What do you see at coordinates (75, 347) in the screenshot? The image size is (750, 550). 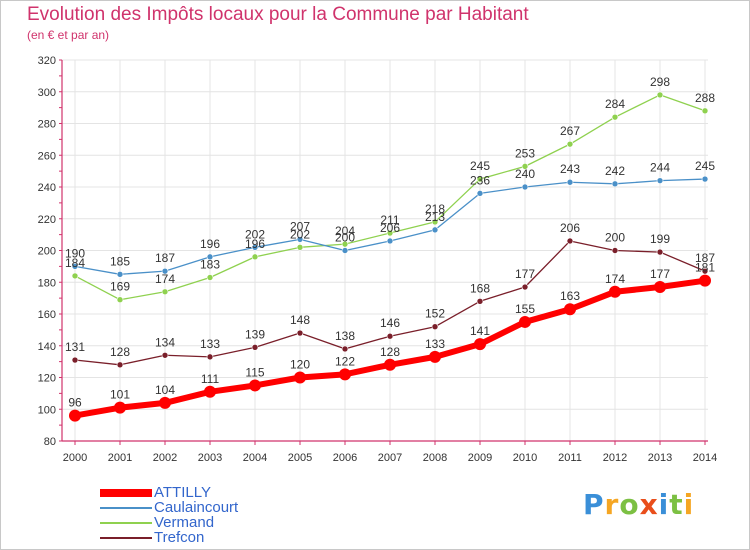 I see `data-label-trefcon: 131` at bounding box center [75, 347].